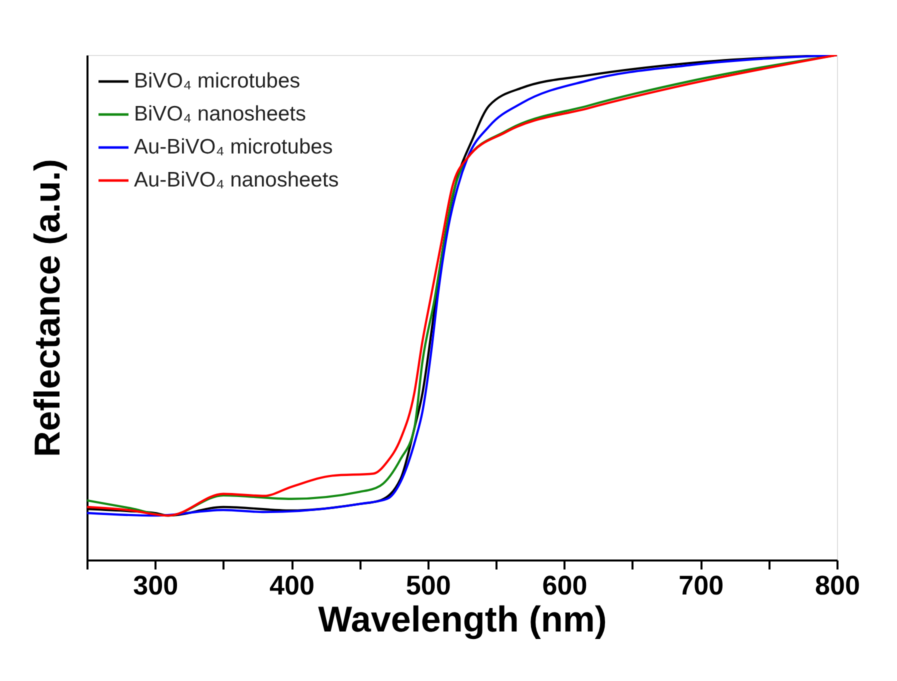  I want to click on x-tick-label: 500, so click(428, 585).